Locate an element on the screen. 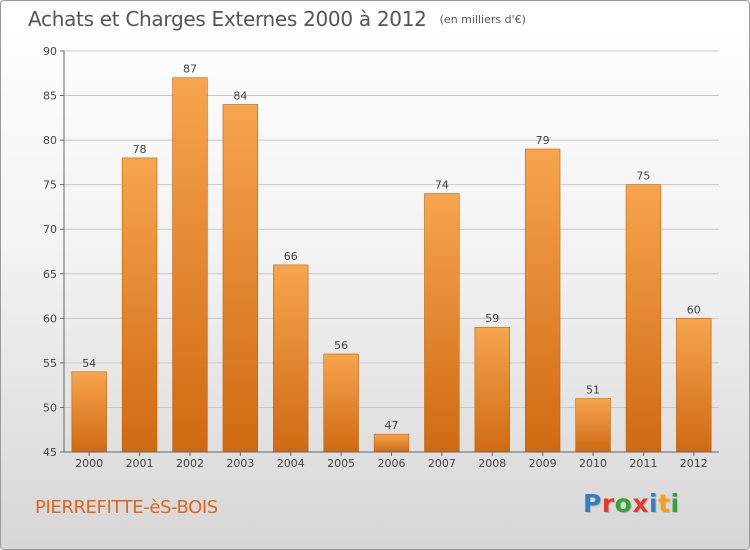 The height and width of the screenshot is (550, 750). chart-subtitle: (en milliers d'€) is located at coordinates (482, 19).